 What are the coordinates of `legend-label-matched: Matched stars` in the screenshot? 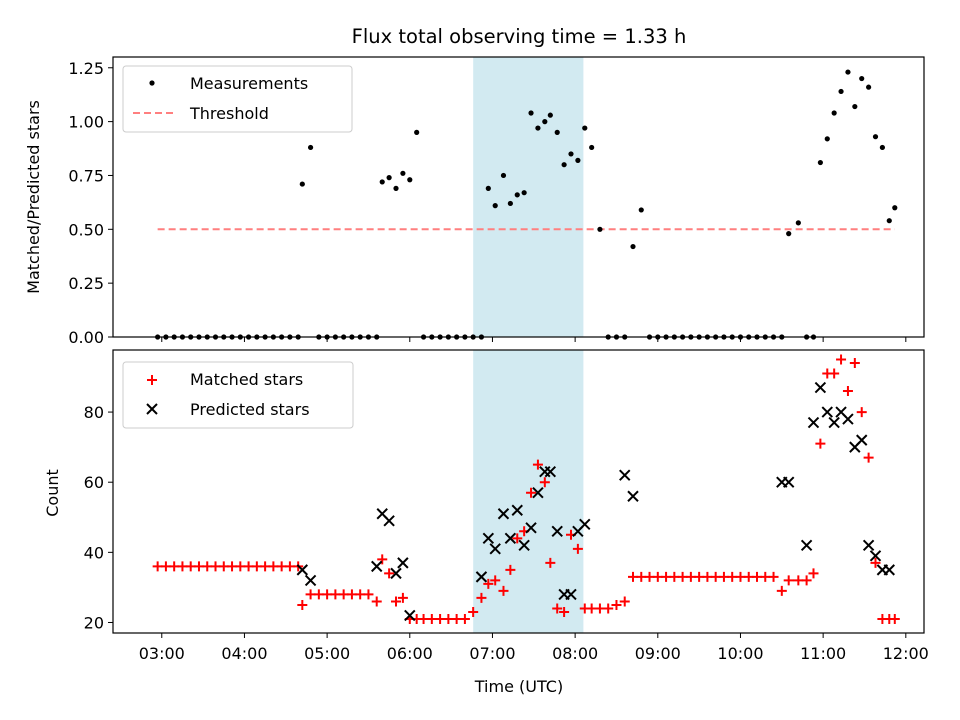 It's located at (246, 379).